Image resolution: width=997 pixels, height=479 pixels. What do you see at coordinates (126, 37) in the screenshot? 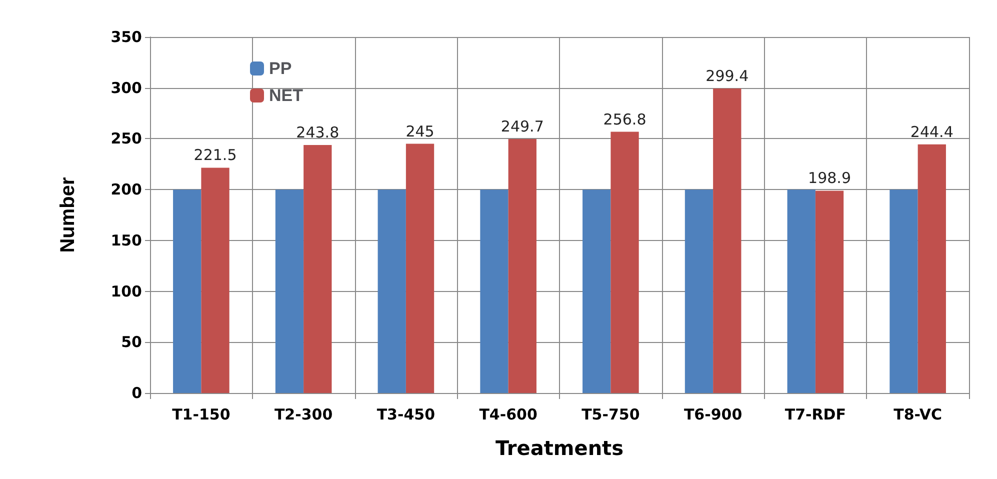
I see `y-tick-label: 350` at bounding box center [126, 37].